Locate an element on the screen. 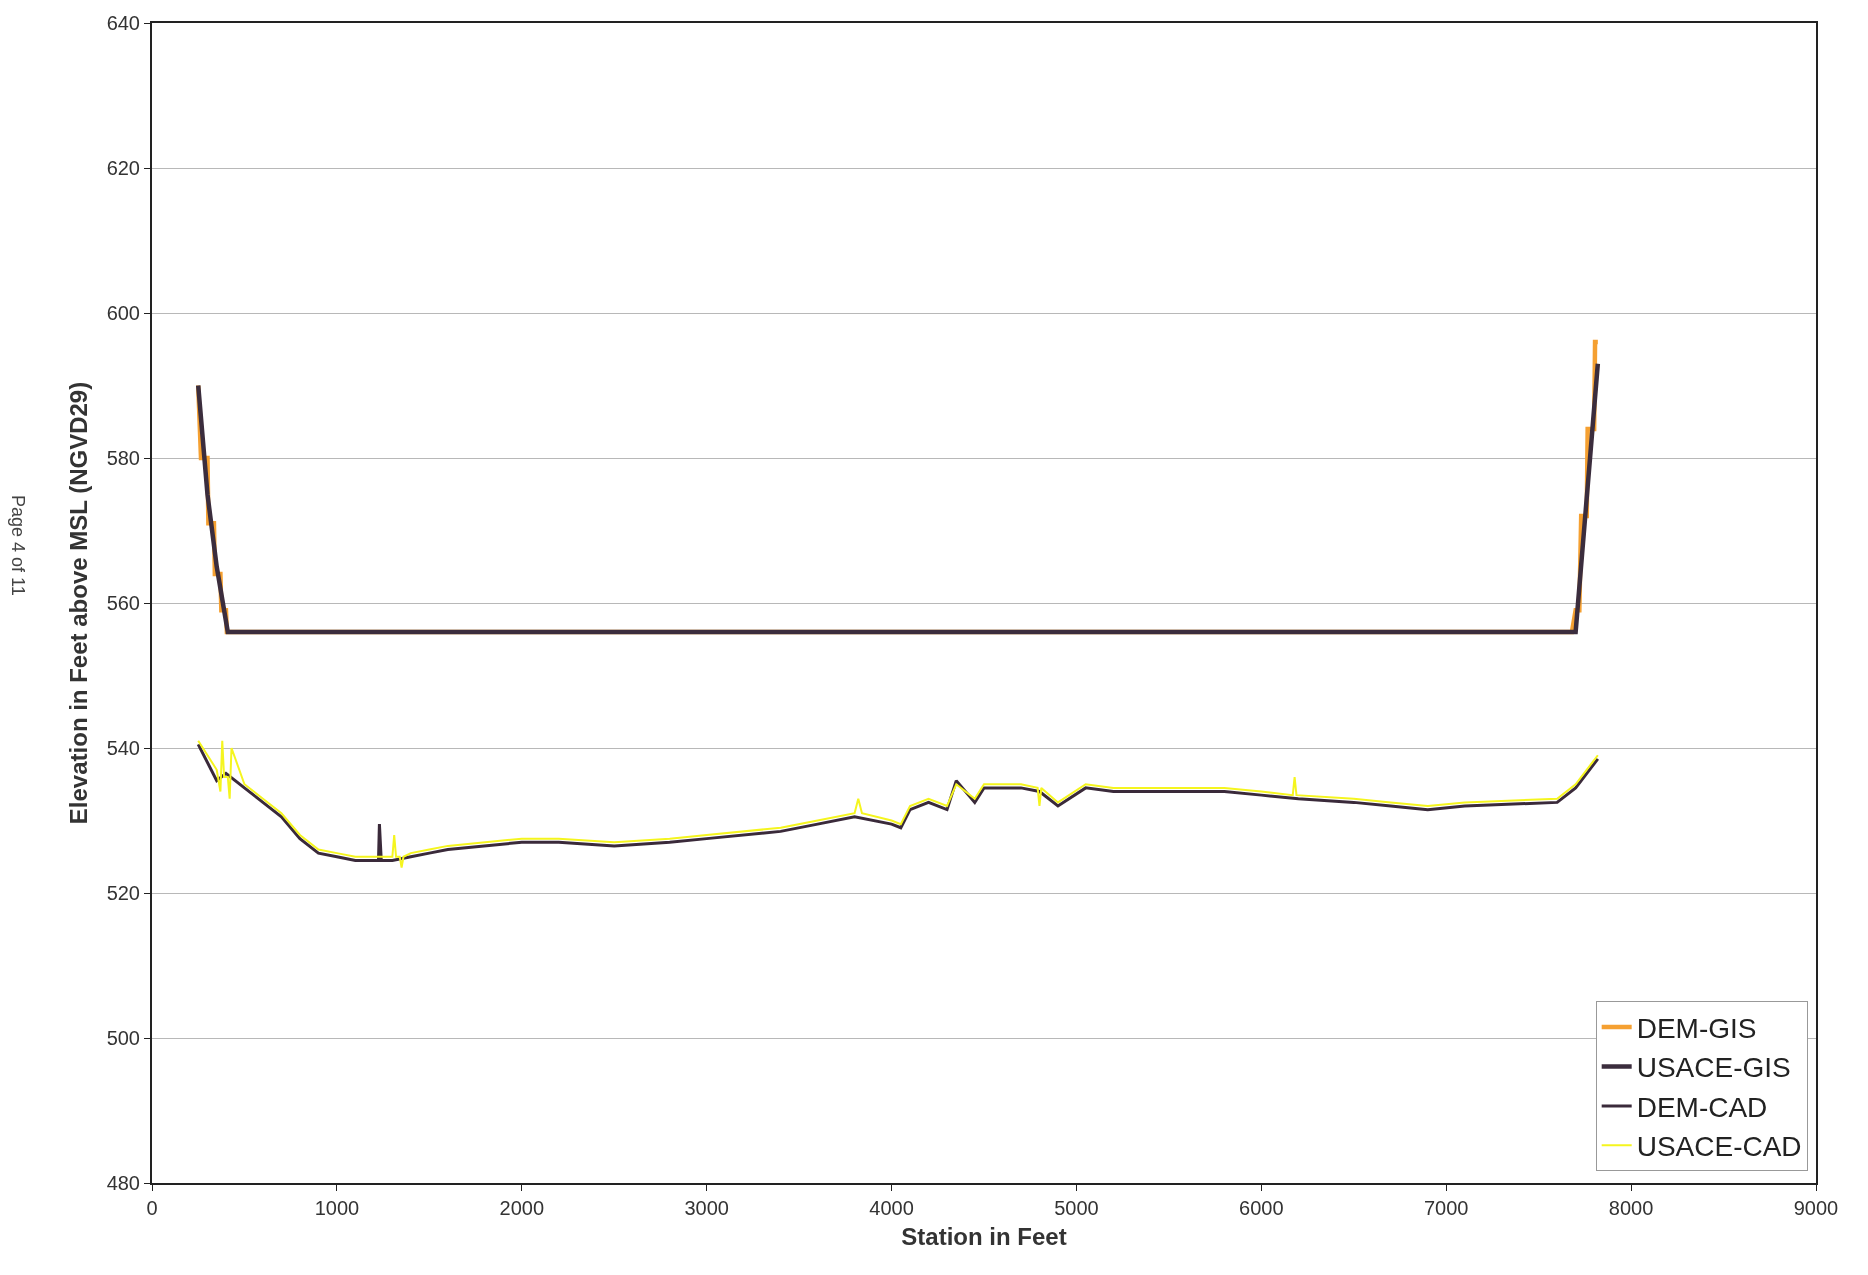 This screenshot has width=1868, height=1275. legend-label: USACE-CAD is located at coordinates (1719, 1147).